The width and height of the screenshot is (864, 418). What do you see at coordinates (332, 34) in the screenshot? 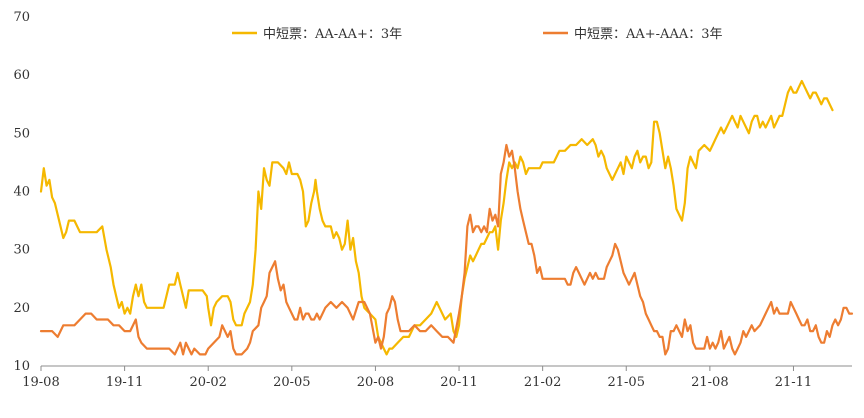
I see `legend-label: 中短票：AA-AA+：3年` at bounding box center [332, 34].